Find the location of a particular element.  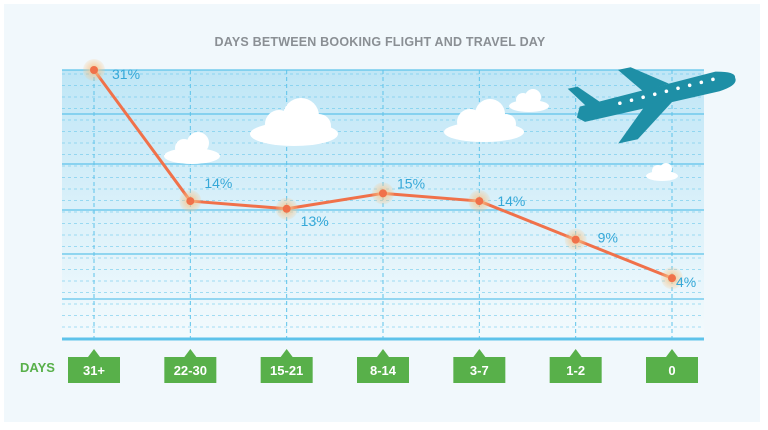

airplane-icon is located at coordinates (651, 105).